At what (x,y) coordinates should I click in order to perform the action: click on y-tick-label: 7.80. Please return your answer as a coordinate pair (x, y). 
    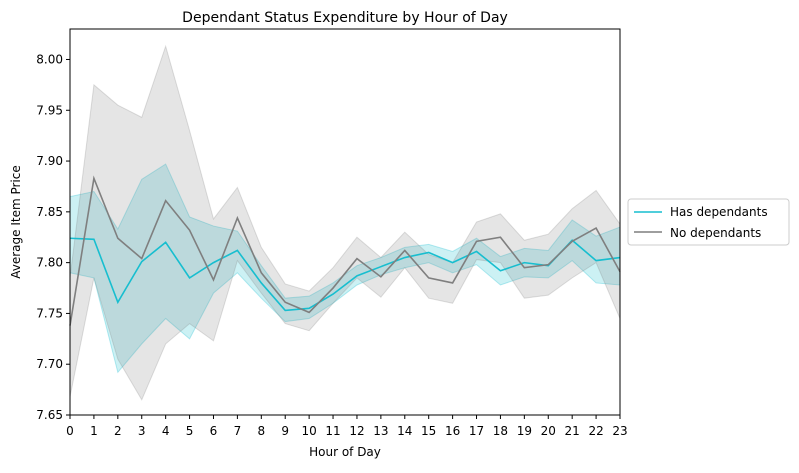
    Looking at the image, I should click on (49, 263).